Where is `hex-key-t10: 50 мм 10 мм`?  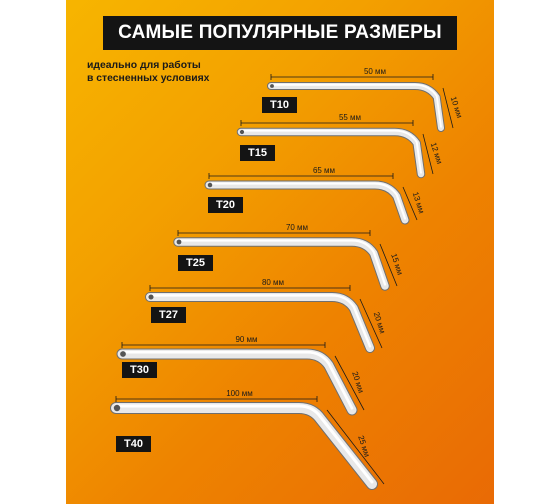 hex-key-t10: 50 мм 10 мм is located at coordinates (365, 99).